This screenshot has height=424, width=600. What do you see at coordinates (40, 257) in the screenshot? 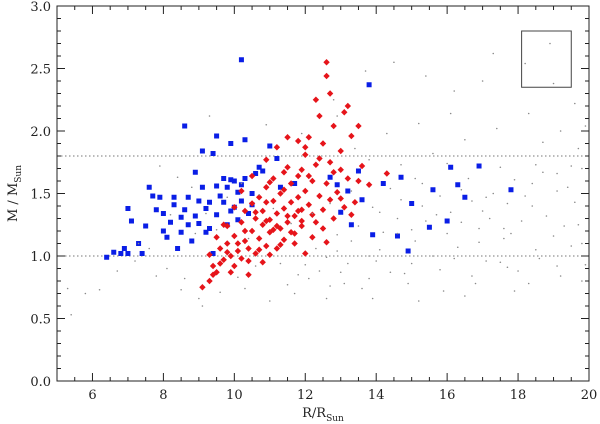
I see `y-tick-label: 1.0` at bounding box center [40, 257].